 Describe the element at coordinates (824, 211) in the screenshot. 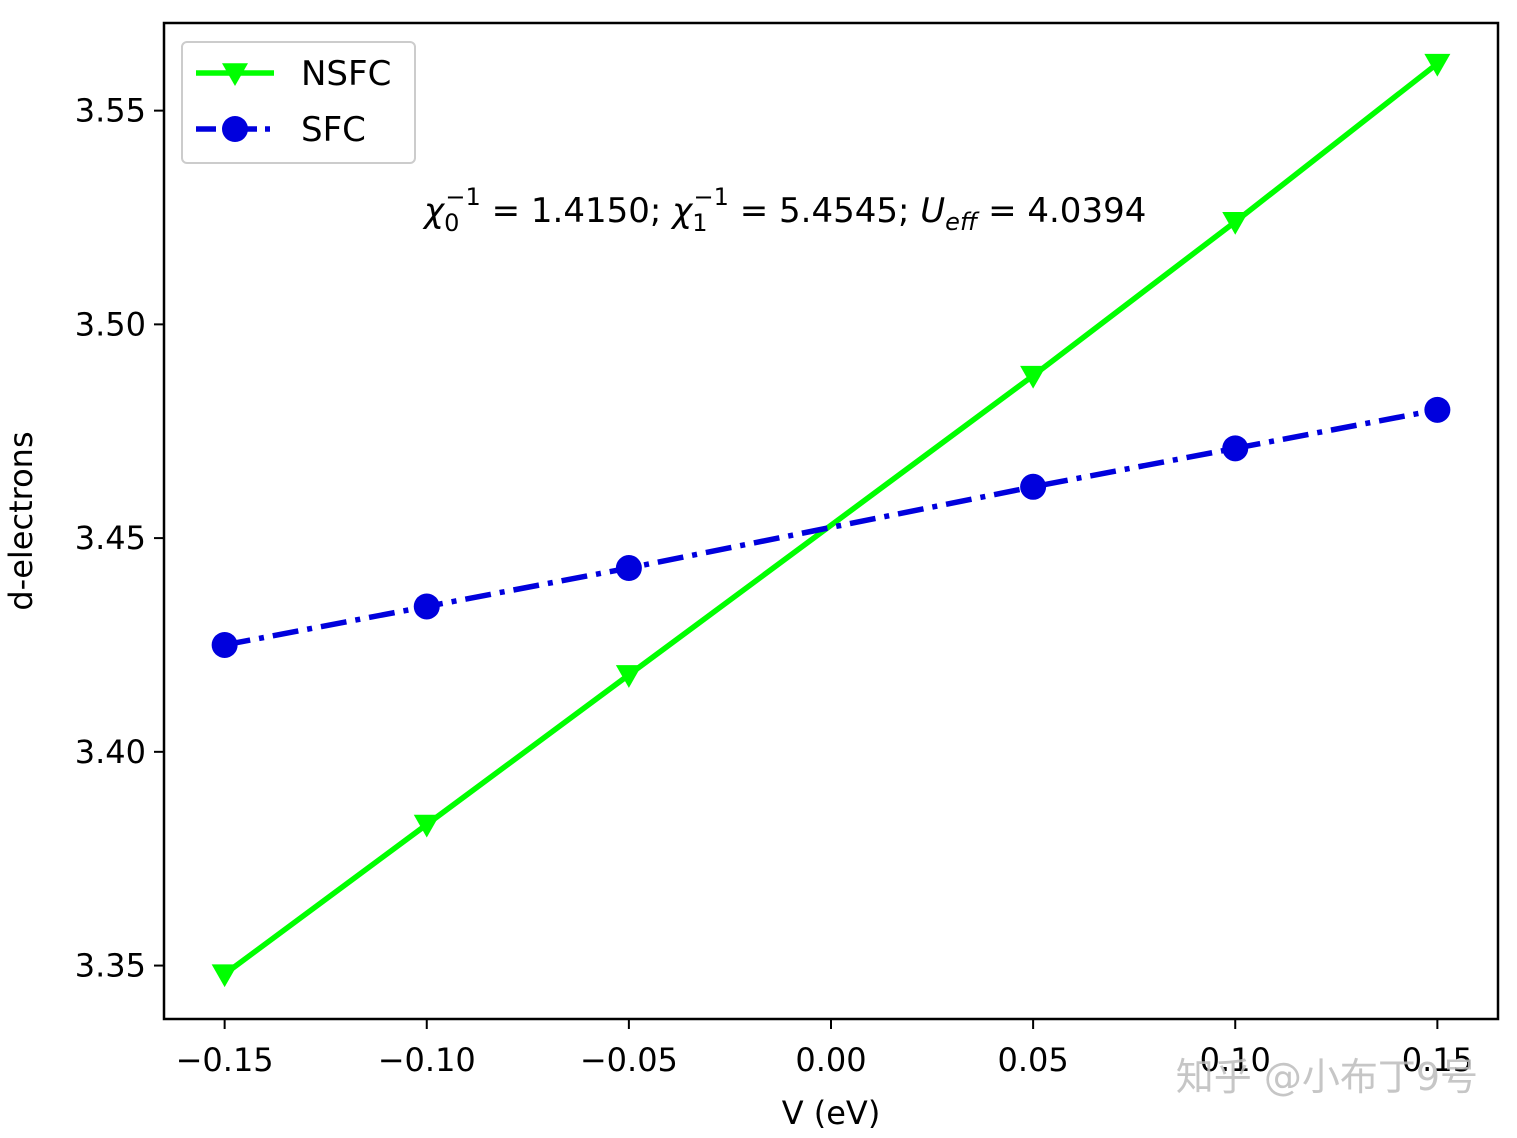

I see `chi1-value: = 5.4545;` at that location.